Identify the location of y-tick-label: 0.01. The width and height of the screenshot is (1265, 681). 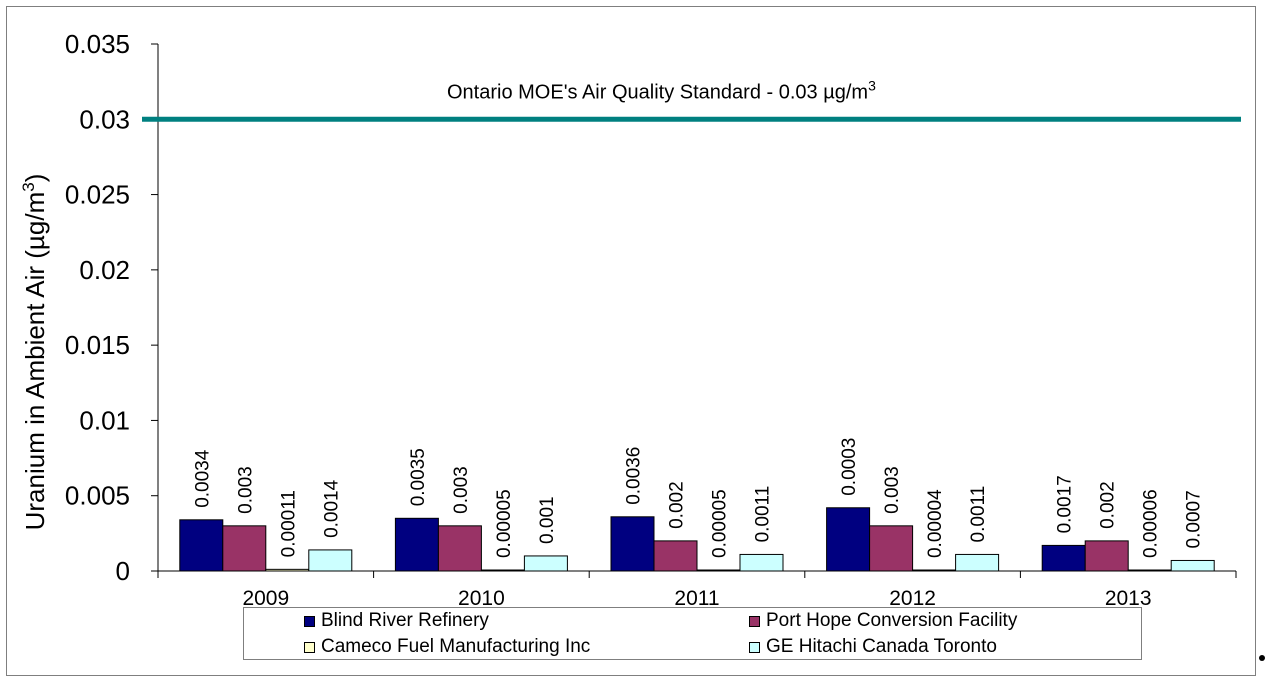
(104, 420).